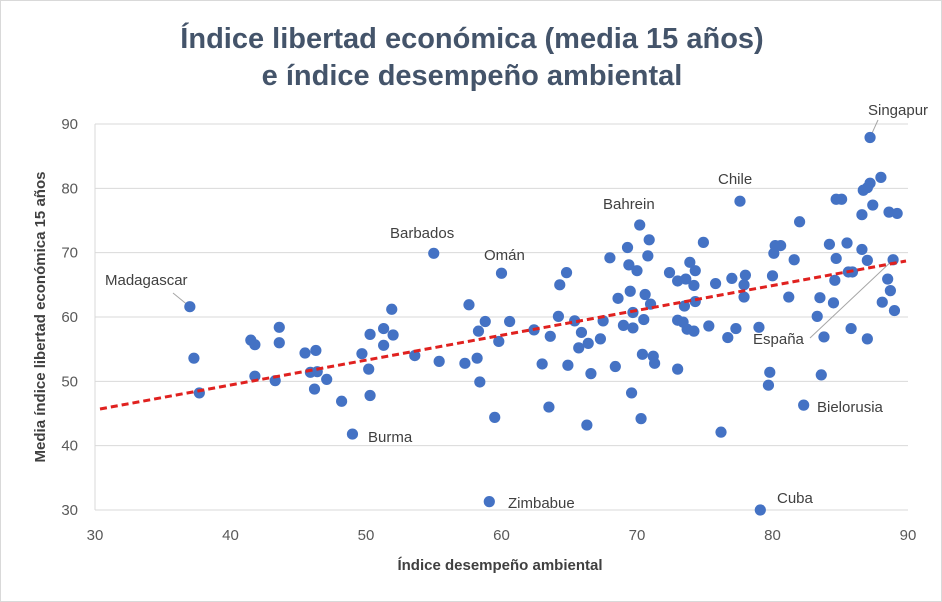  What do you see at coordinates (472, 76) in the screenshot?
I see `chart-title-line-2: e índice desempeño ambiental` at bounding box center [472, 76].